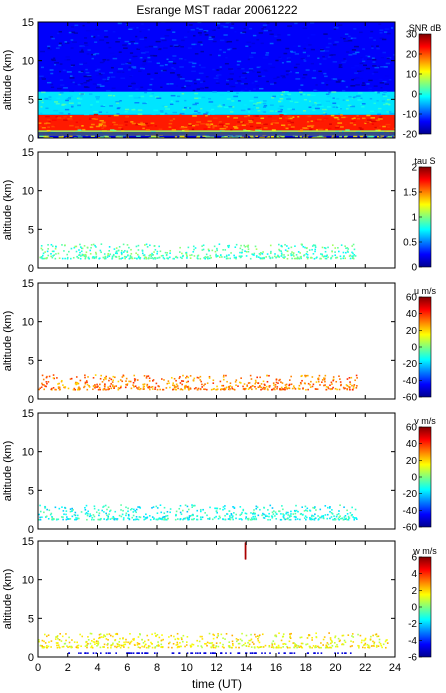 This screenshot has width=446, height=693. What do you see at coordinates (245, 556) in the screenshot?
I see `spike-point` at bounding box center [245, 556].